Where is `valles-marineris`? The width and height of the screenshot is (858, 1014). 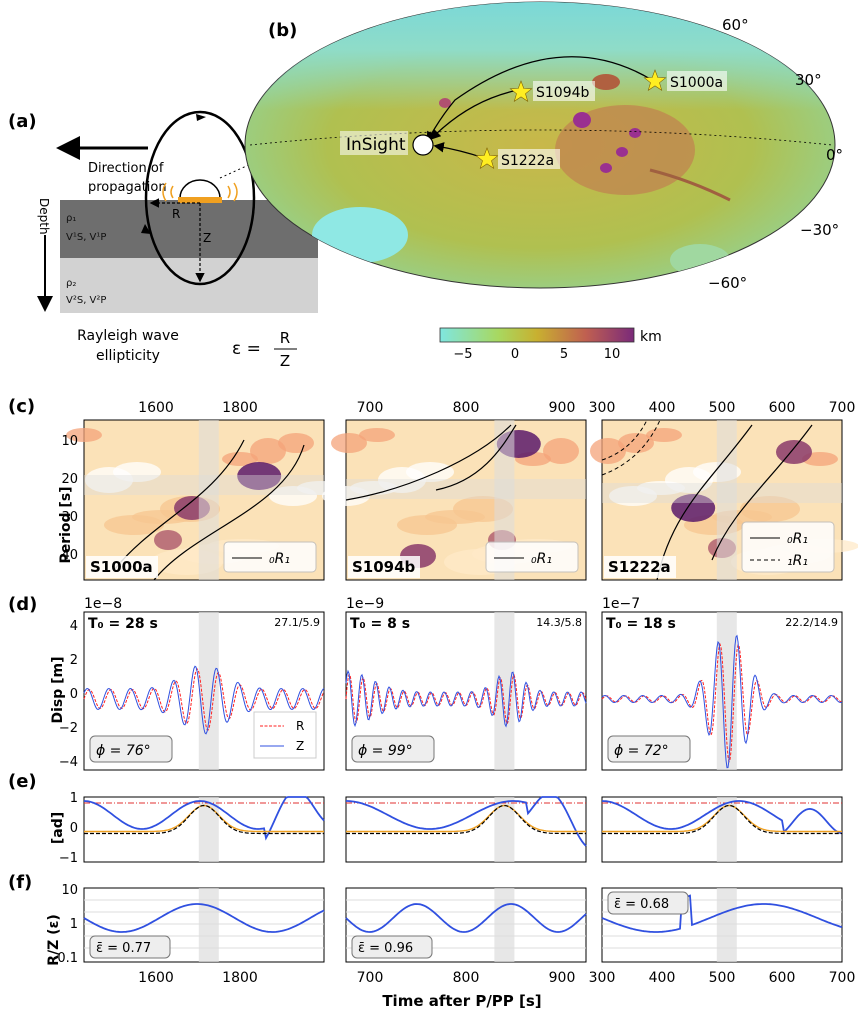 valles-marineris is located at coordinates (690, 185).